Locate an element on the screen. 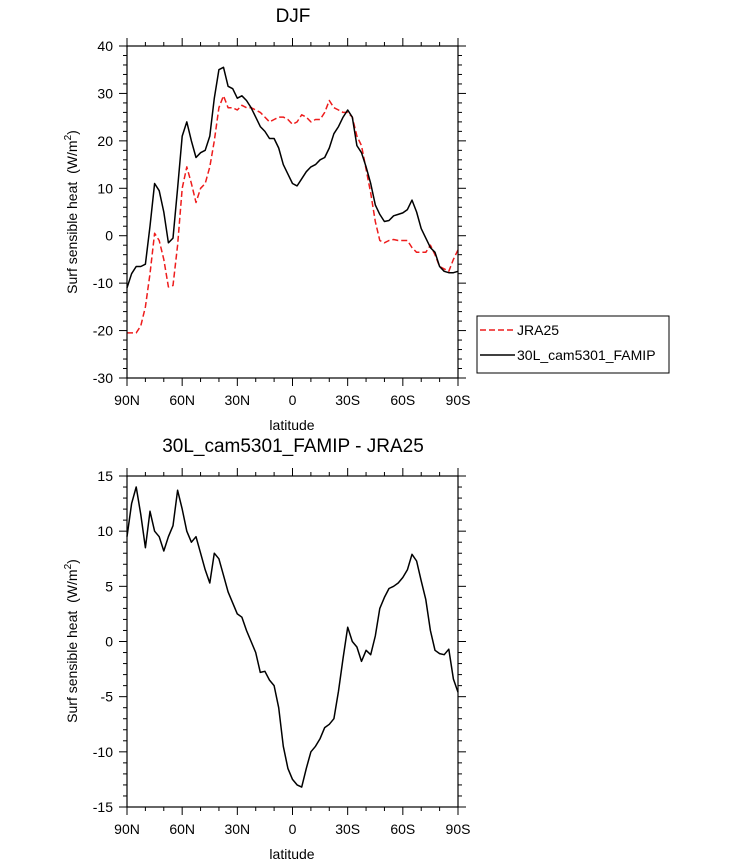 This screenshot has height=865, width=733. bottom-chart-y-axis-label-main: Surf sensible heat is located at coordinates (72, 667).